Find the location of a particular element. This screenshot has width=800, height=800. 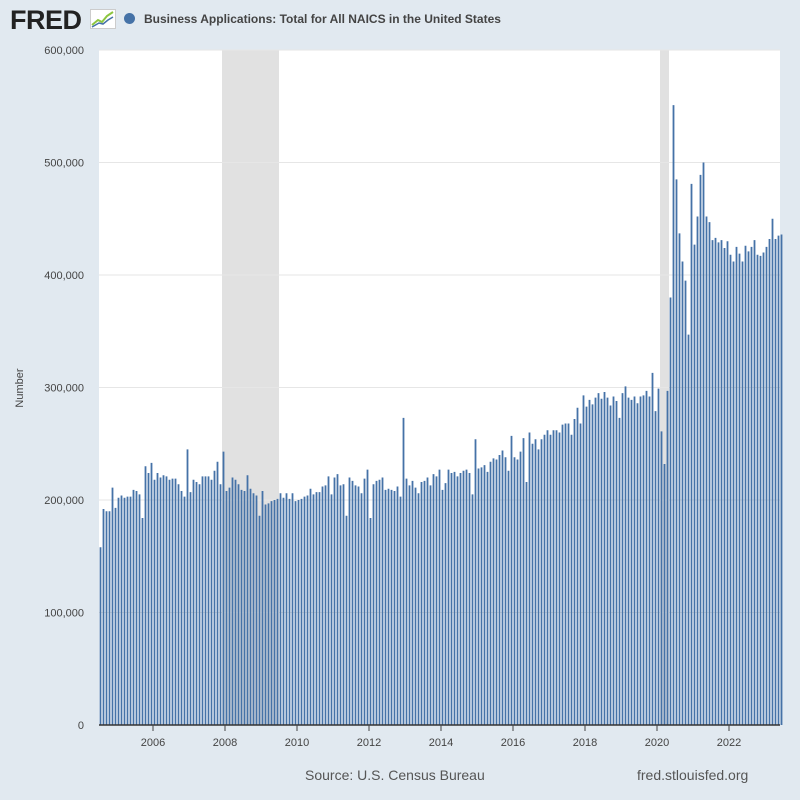

y-tick-label: 500,000 is located at coordinates (64, 164).